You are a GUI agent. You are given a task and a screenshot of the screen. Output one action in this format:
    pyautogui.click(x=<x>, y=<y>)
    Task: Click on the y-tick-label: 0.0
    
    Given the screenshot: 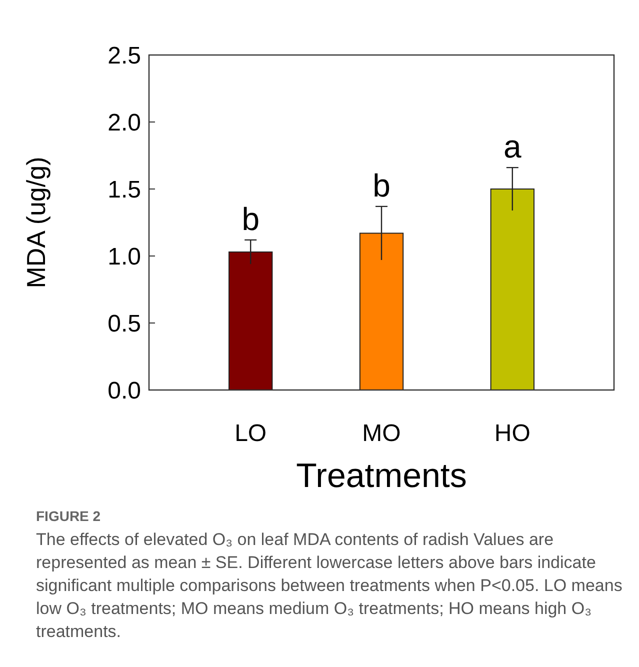 What is the action you would take?
    pyautogui.click(x=124, y=390)
    